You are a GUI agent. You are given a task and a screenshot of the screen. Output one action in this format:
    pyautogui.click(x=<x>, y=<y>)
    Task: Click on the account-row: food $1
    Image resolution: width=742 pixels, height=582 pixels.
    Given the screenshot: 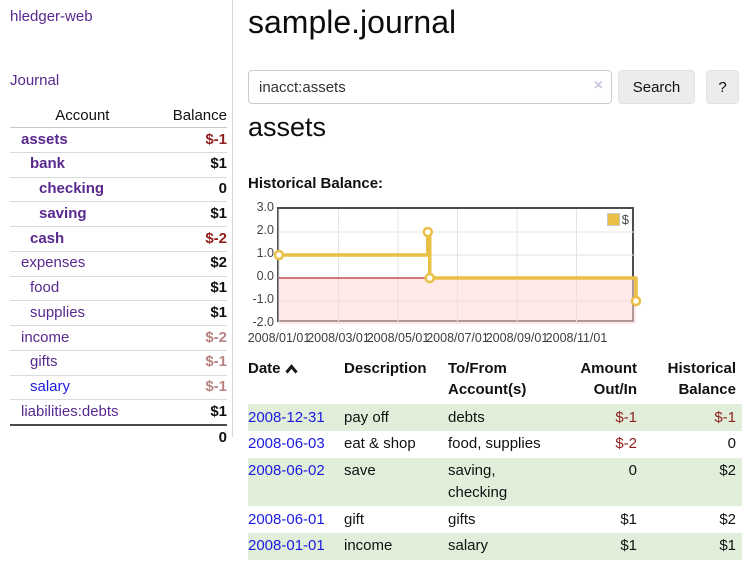 What is the action you would take?
    pyautogui.click(x=118, y=288)
    